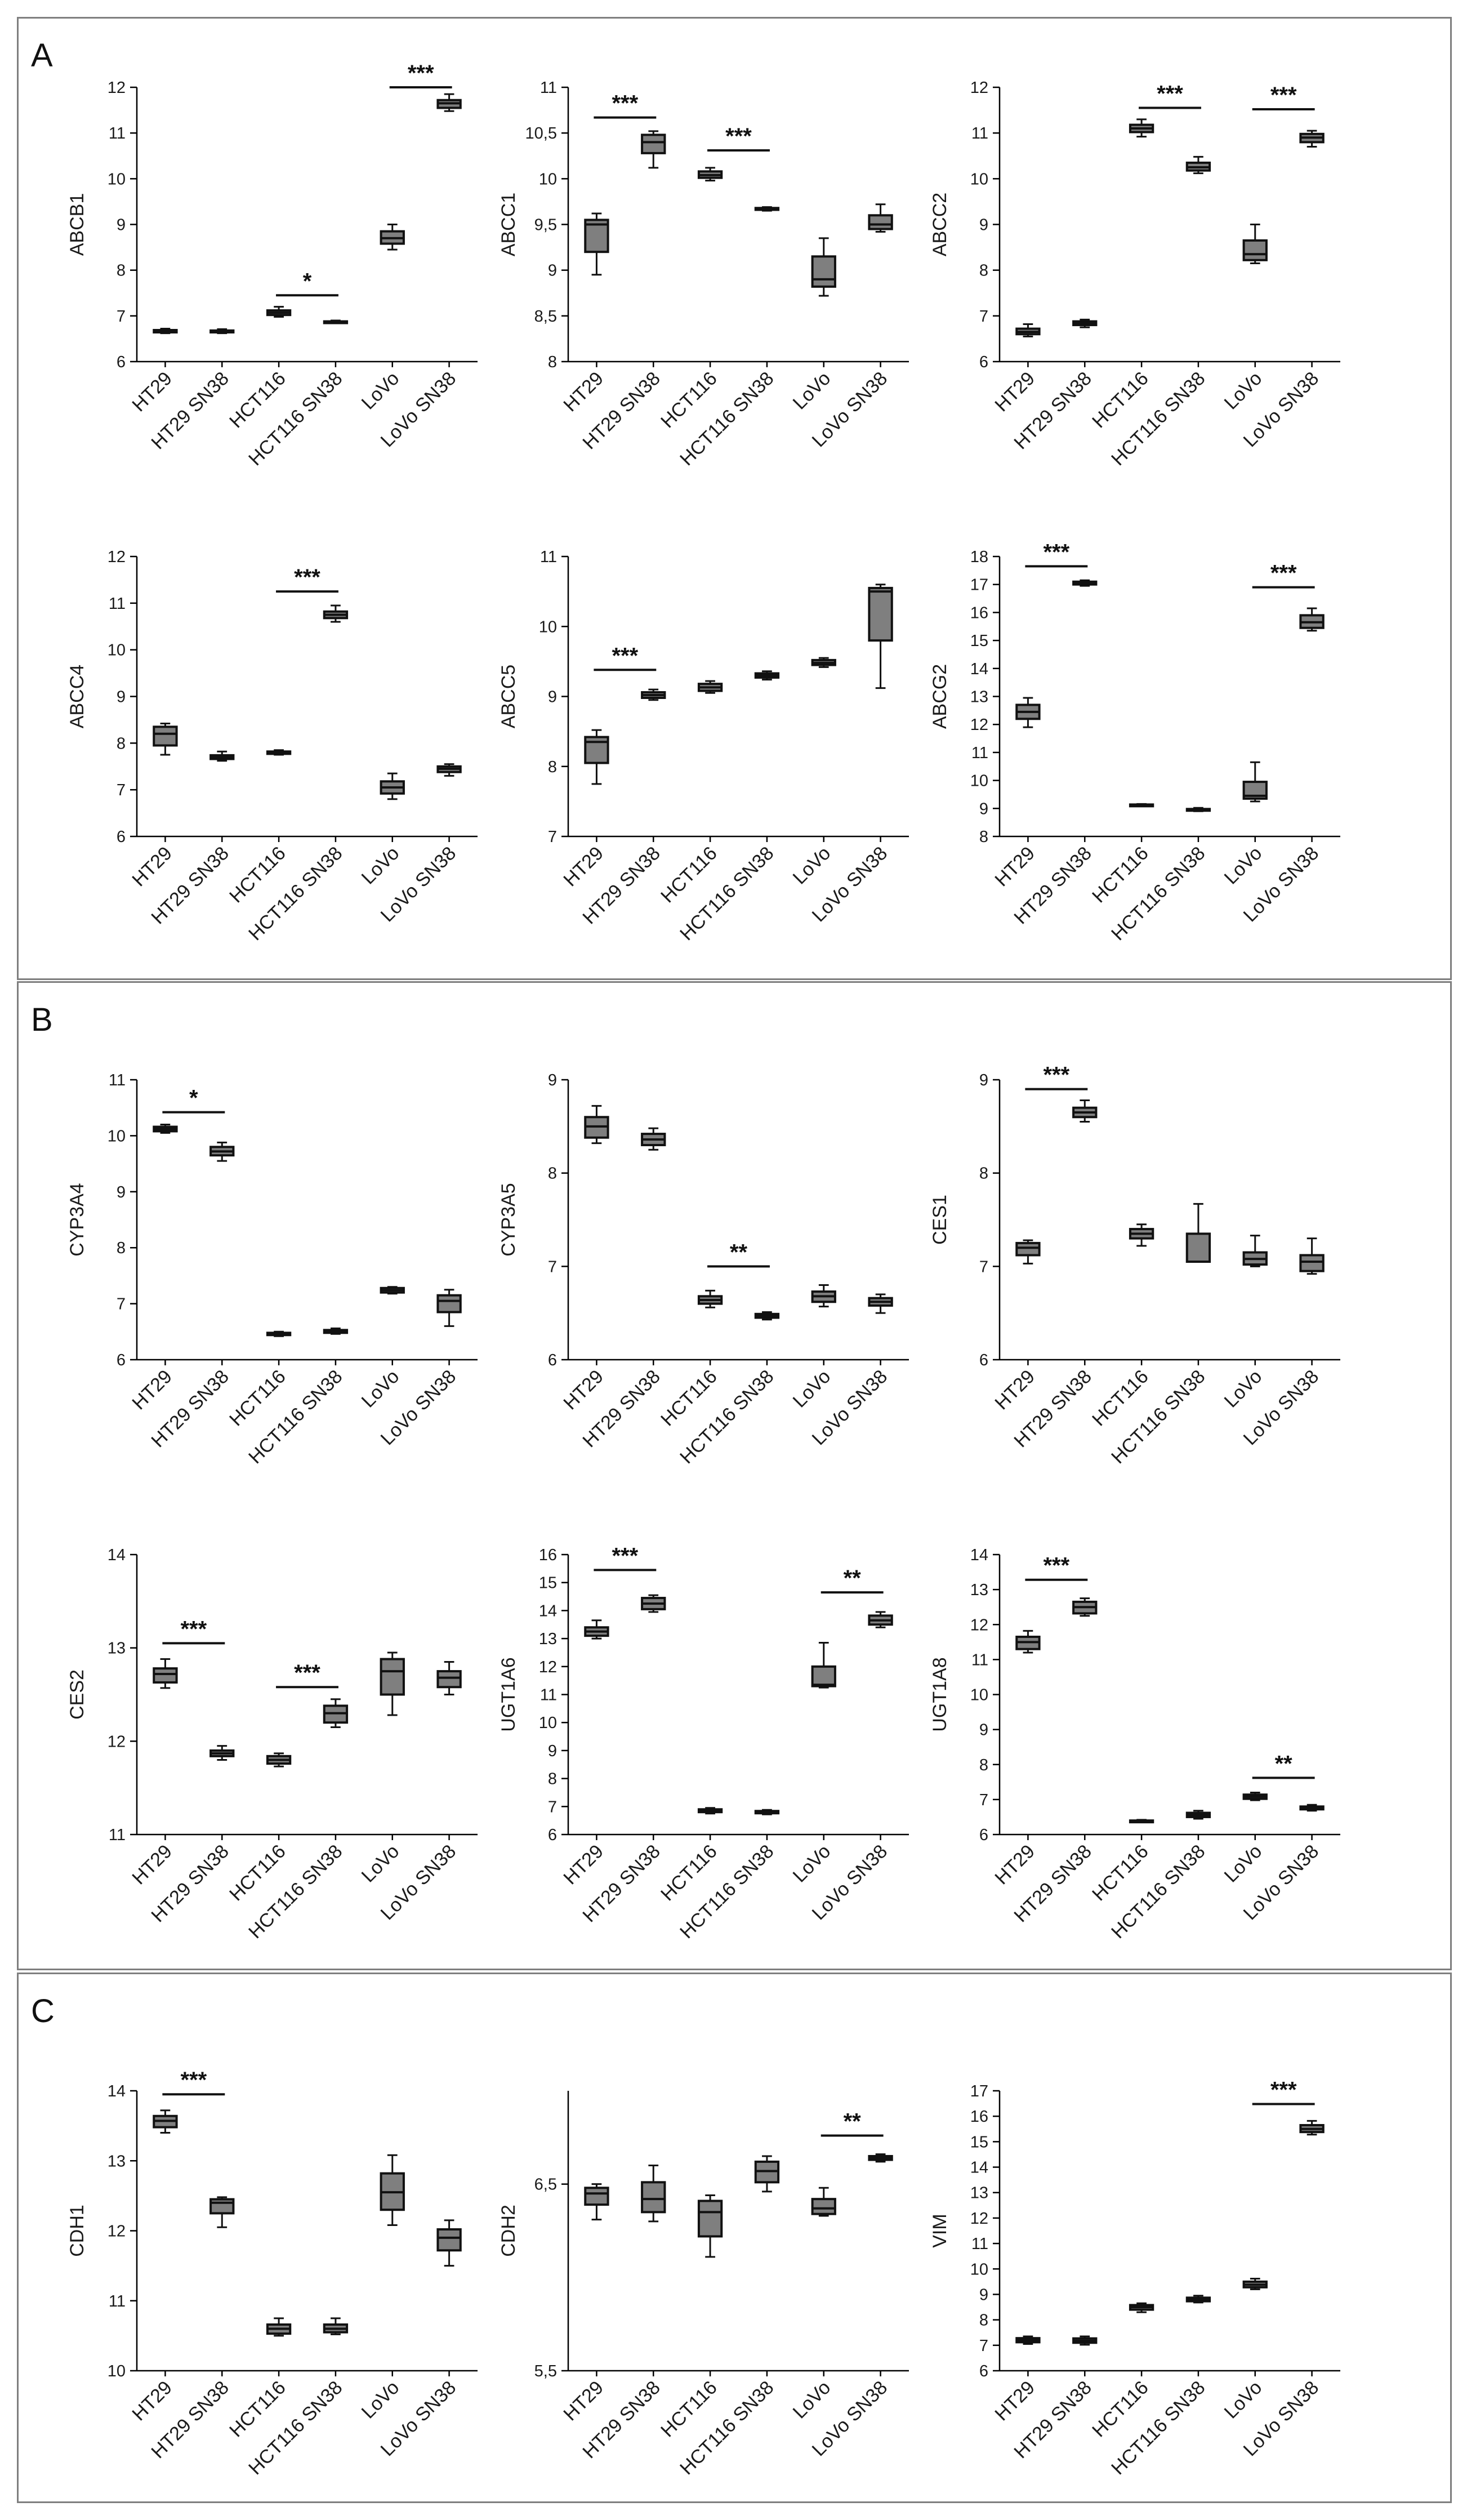  Describe the element at coordinates (979, 557) in the screenshot. I see `y-tick-label: 18` at that location.